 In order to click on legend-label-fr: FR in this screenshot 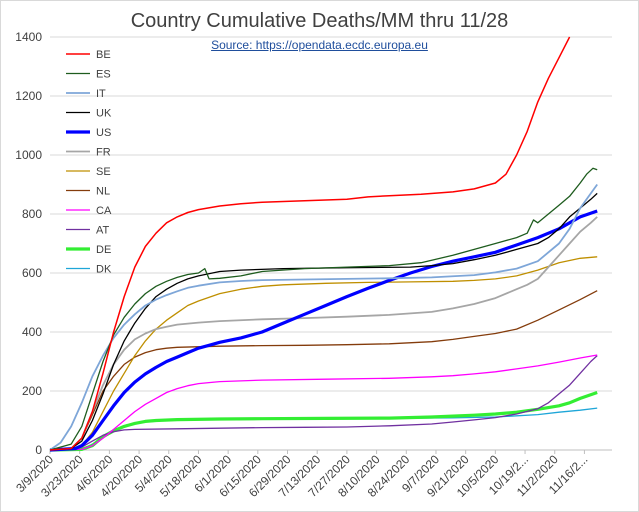, I will do `click(103, 153)`.